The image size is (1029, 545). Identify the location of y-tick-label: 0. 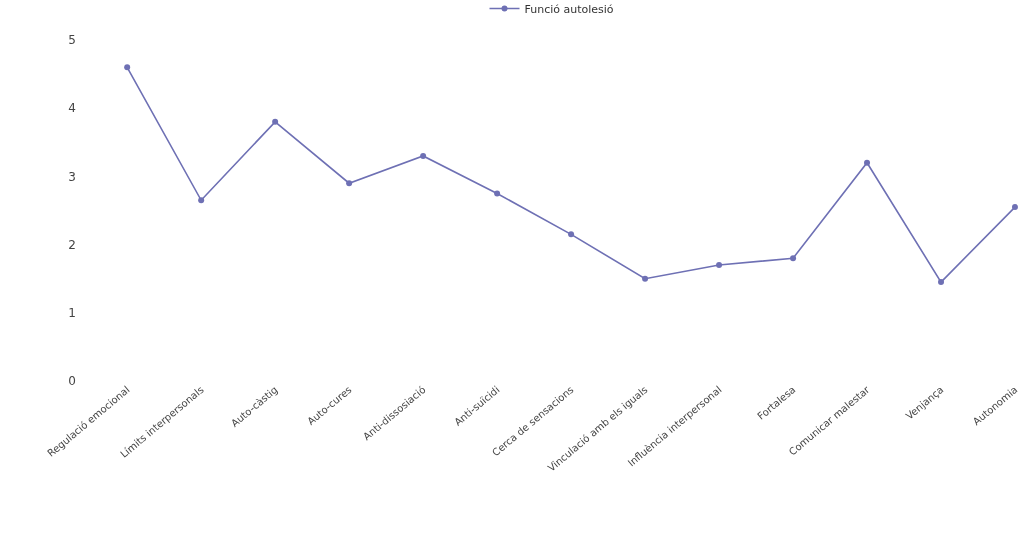
(72, 381).